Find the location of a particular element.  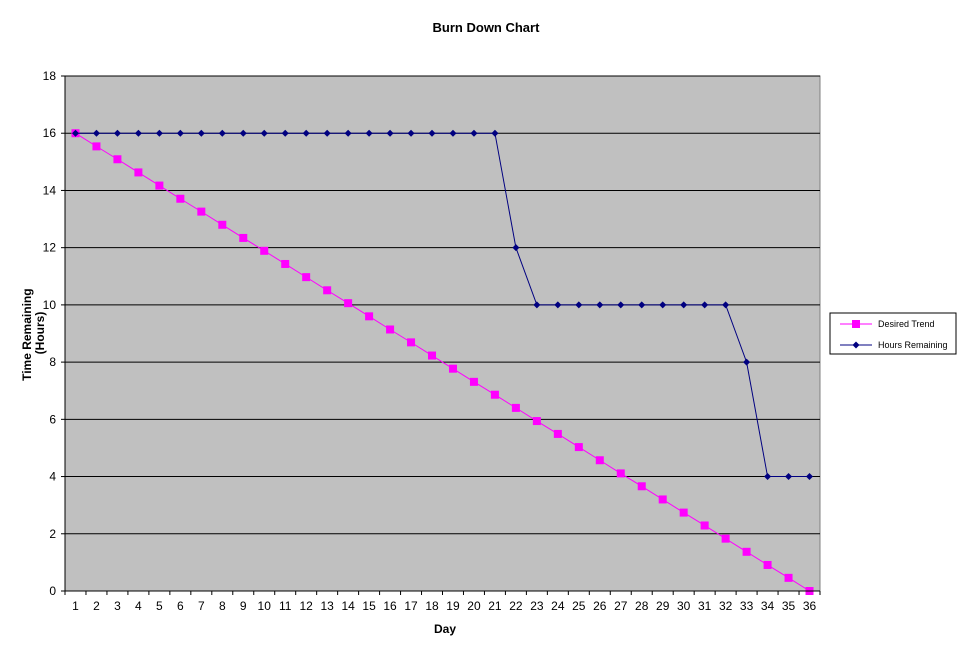

x-tick-label: 2 is located at coordinates (96, 606).